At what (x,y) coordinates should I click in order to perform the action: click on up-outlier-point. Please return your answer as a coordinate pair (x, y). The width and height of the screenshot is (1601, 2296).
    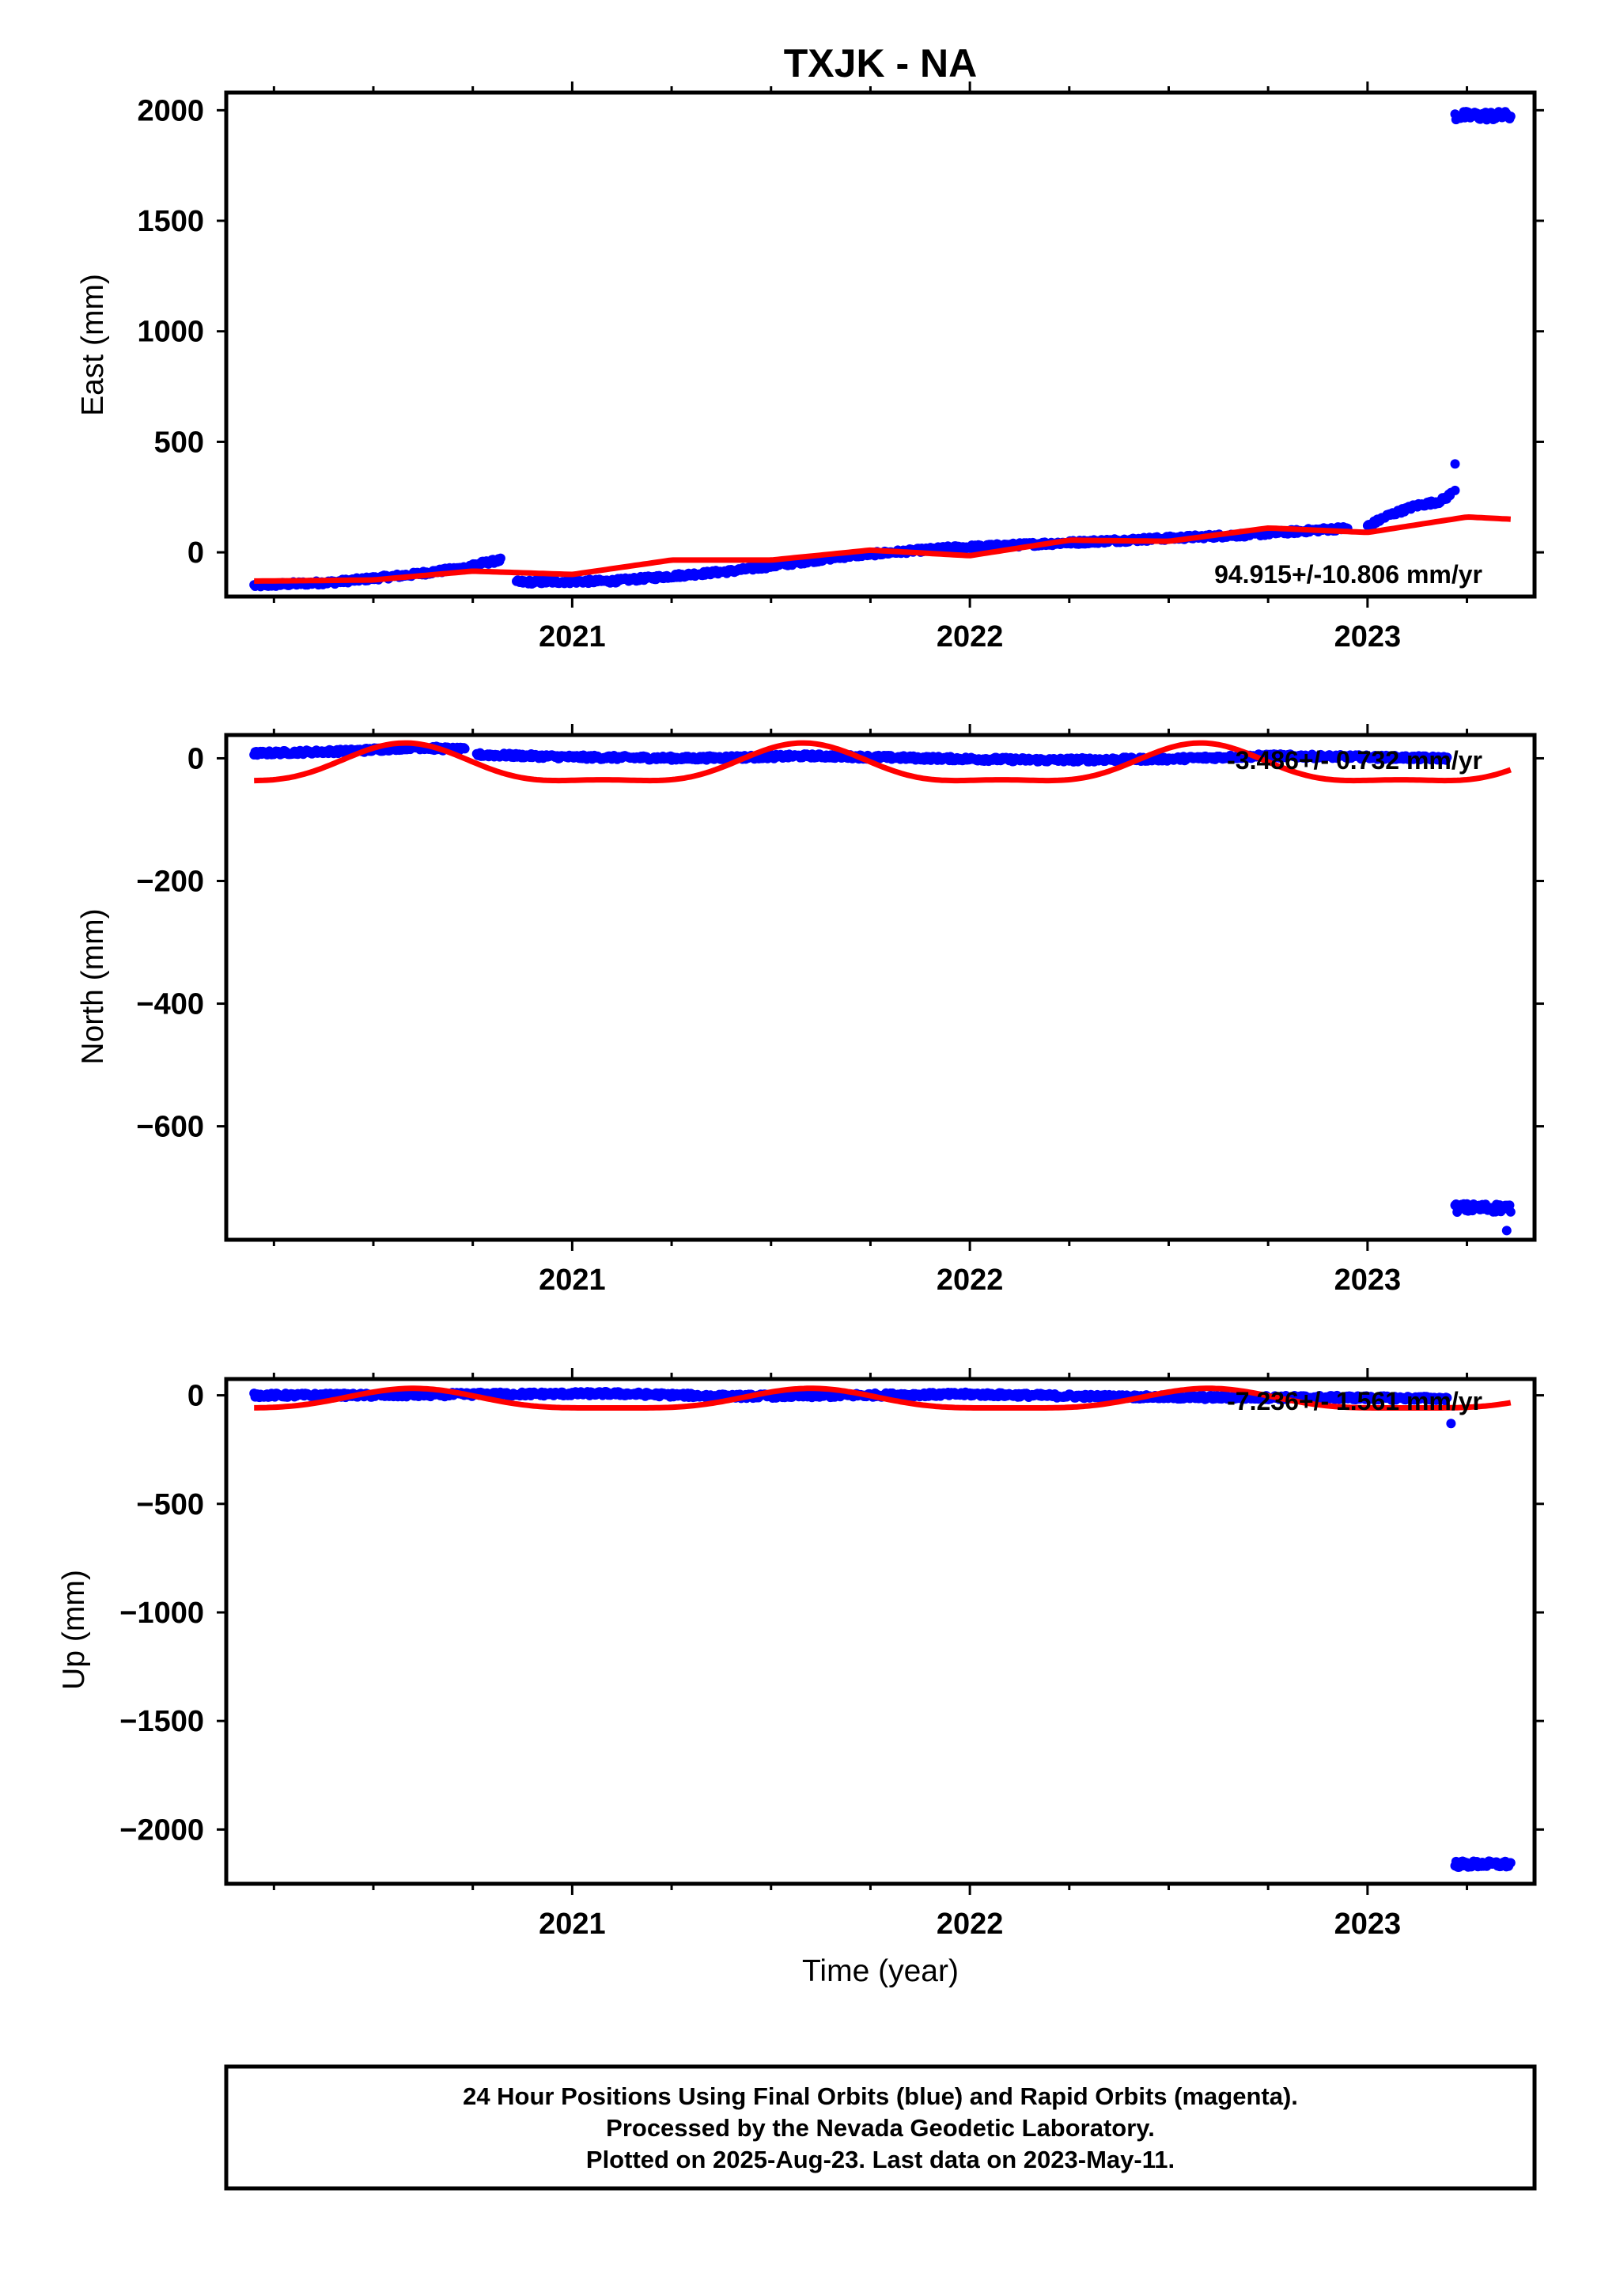
    Looking at the image, I should click on (1451, 1424).